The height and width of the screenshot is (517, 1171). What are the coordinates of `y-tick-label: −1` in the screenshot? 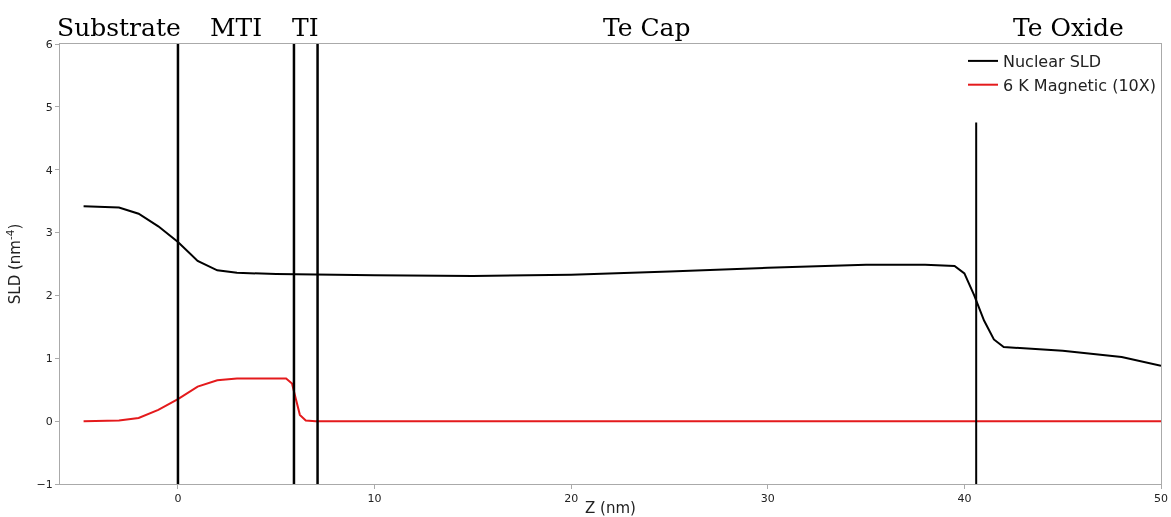 It's located at (44, 484).